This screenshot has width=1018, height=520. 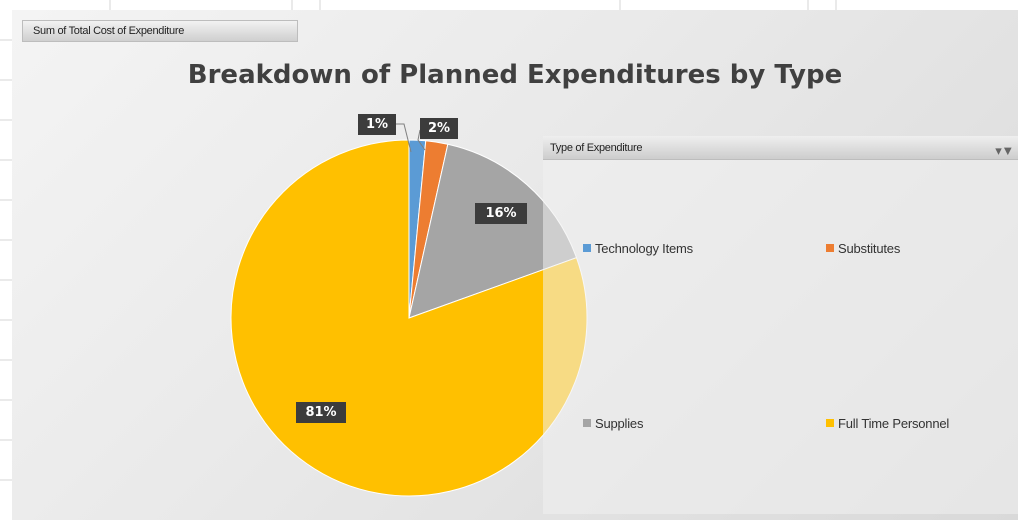 I want to click on value-field-button: Sum of Total Cost of Expenditure, so click(x=160, y=31).